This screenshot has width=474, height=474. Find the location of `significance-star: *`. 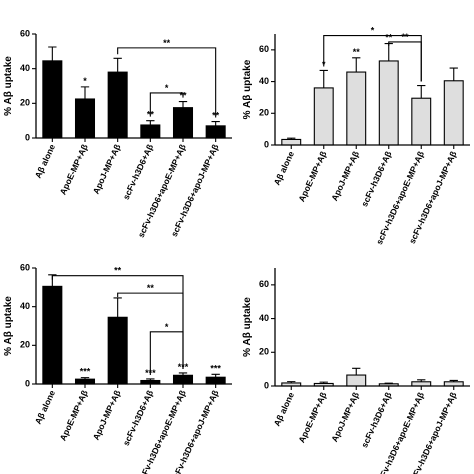

significance-star: * is located at coordinates (85, 81).